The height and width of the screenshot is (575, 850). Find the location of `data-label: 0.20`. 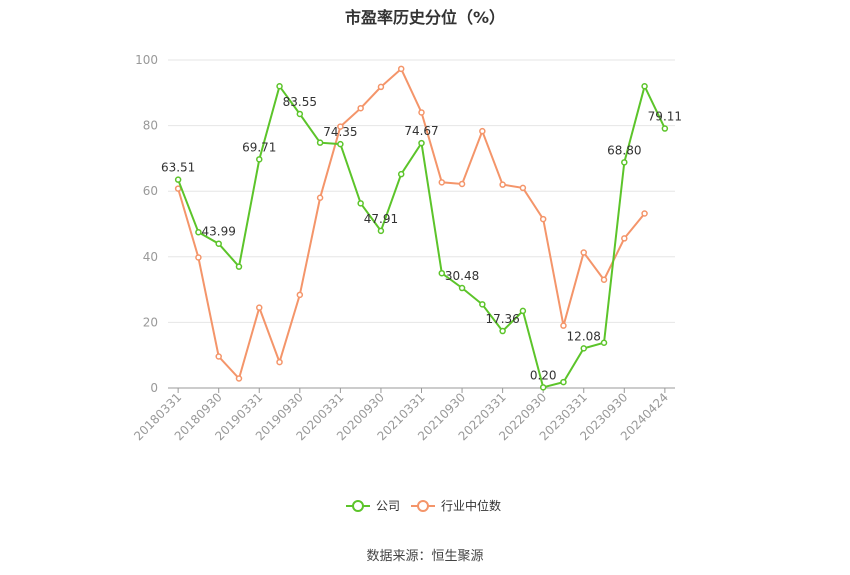

data-label: 0.20 is located at coordinates (543, 375).